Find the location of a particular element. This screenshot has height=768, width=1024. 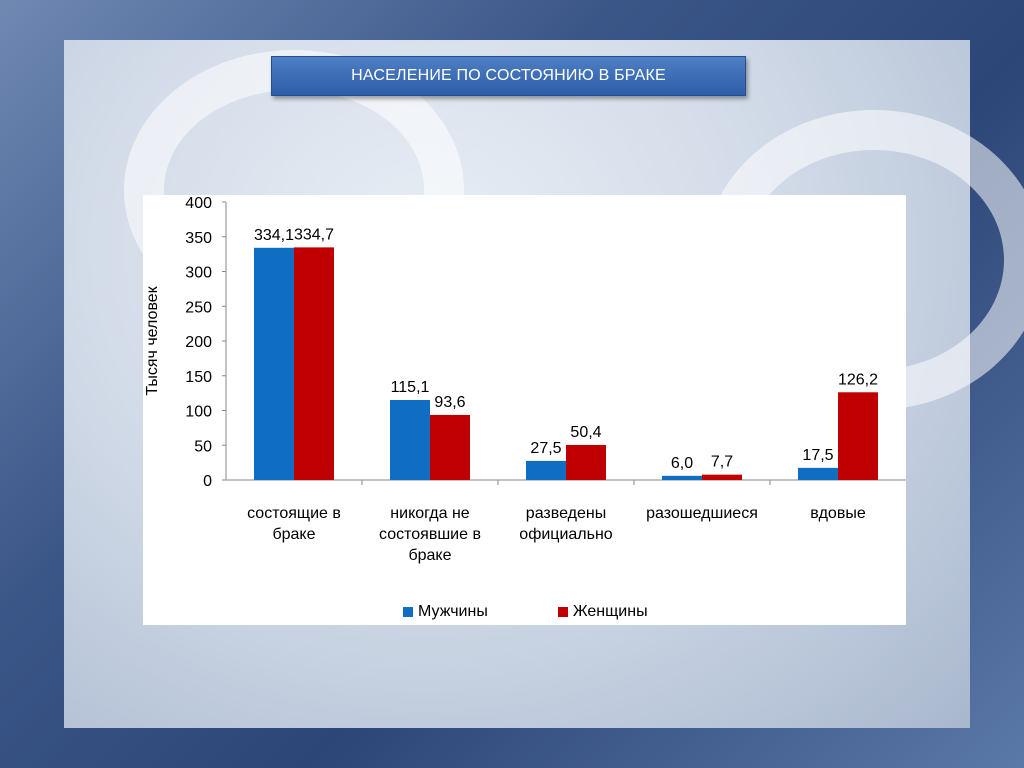

legend-item-men: Мужчины is located at coordinates (445, 612).